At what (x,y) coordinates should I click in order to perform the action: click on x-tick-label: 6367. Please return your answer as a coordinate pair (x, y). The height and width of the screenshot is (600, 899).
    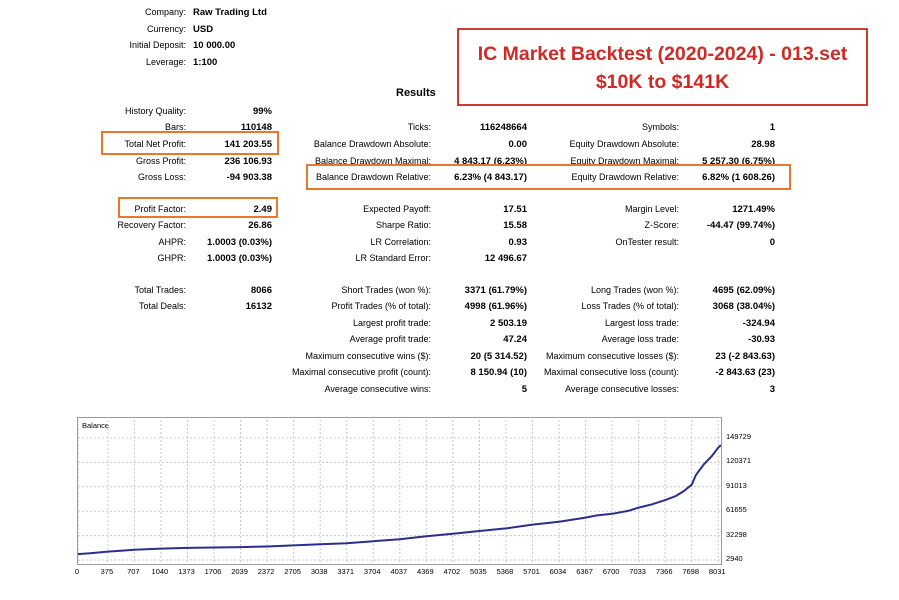
    Looking at the image, I should click on (584, 571).